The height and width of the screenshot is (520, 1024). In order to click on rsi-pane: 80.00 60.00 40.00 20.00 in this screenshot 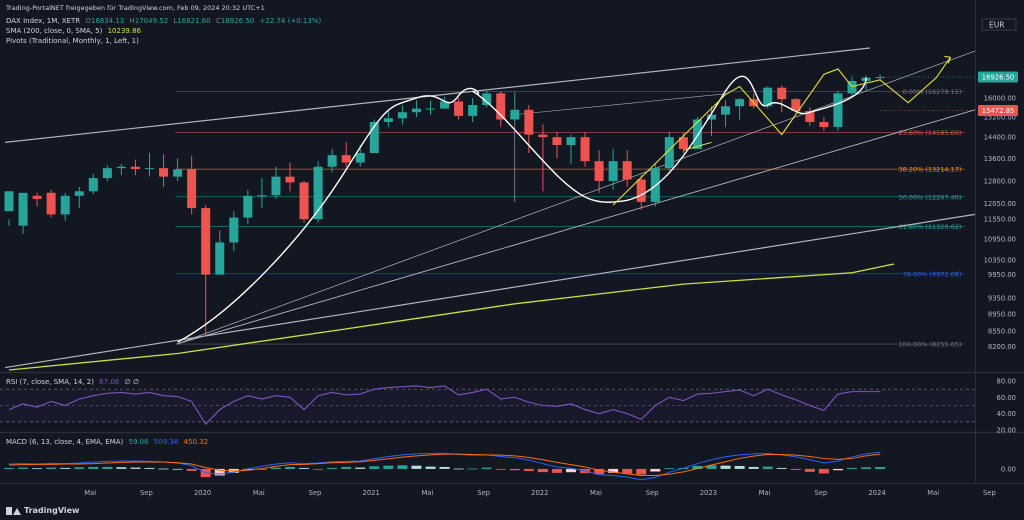, I will do `click(508, 406)`.